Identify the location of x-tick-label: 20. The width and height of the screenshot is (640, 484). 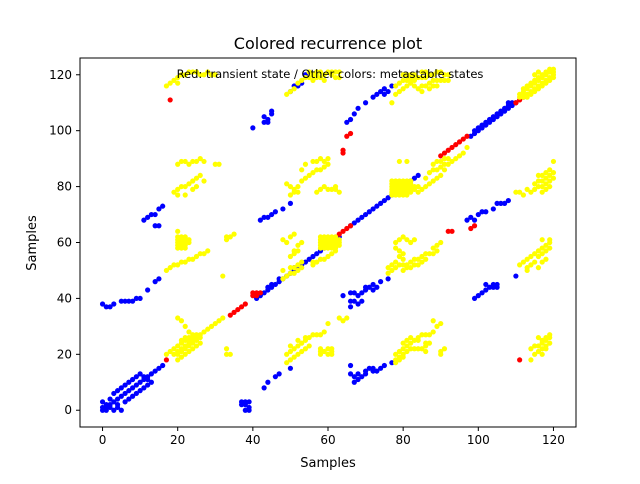
(177, 440).